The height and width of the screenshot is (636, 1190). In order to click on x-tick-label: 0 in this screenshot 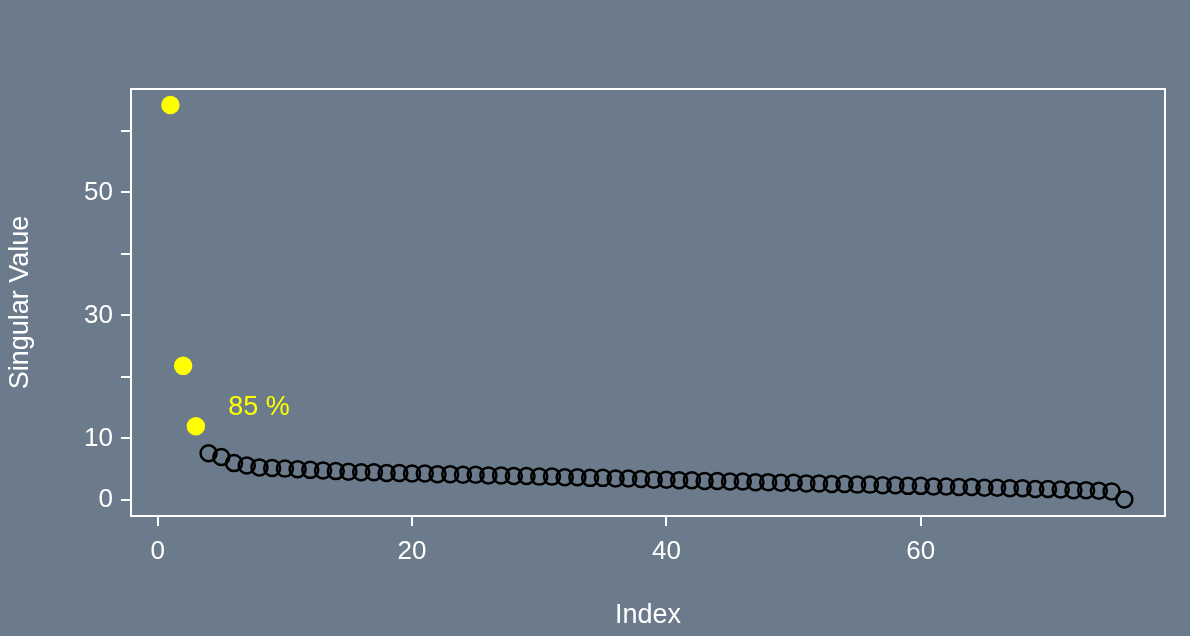, I will do `click(157, 549)`.